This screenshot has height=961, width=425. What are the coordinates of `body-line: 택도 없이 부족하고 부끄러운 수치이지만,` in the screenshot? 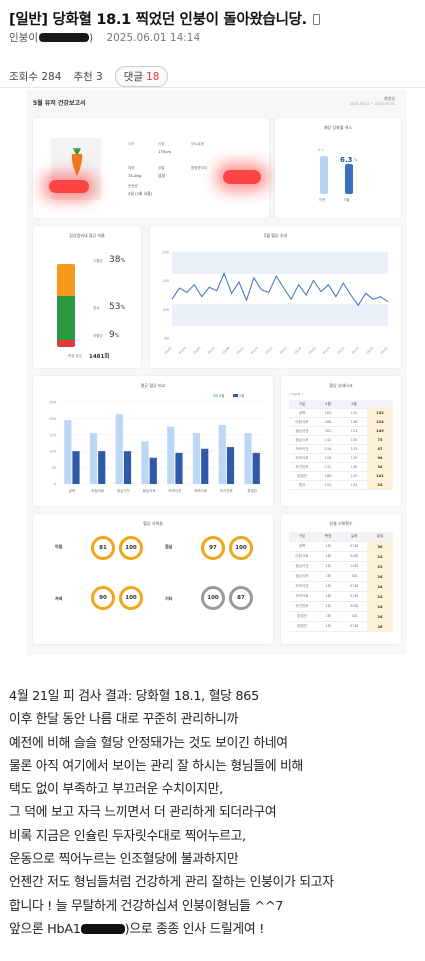 It's located at (116, 790).